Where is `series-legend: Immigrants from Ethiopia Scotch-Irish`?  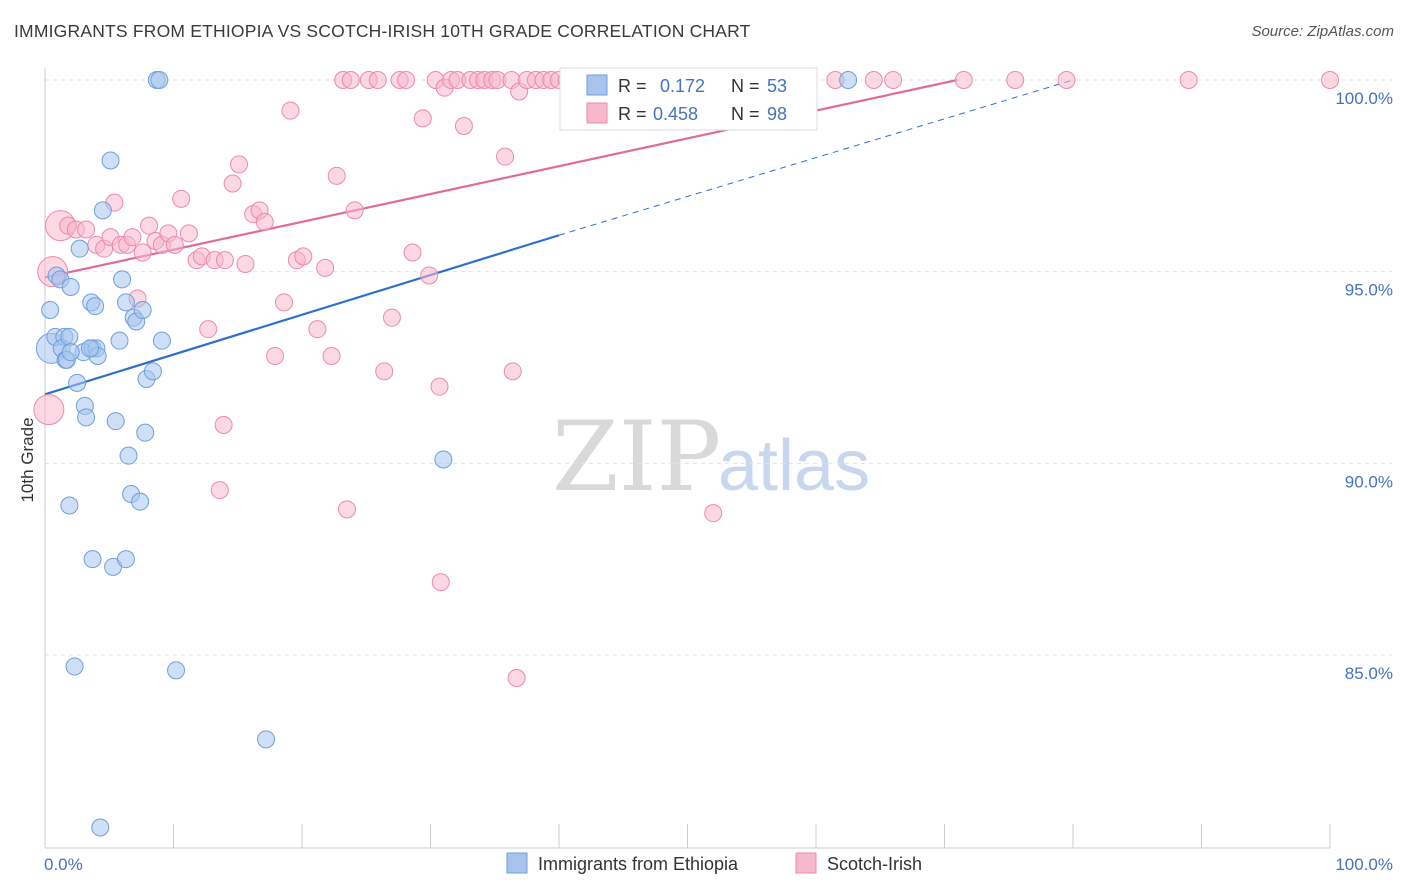 series-legend: Immigrants from Ethiopia Scotch-Irish is located at coordinates (714, 863).